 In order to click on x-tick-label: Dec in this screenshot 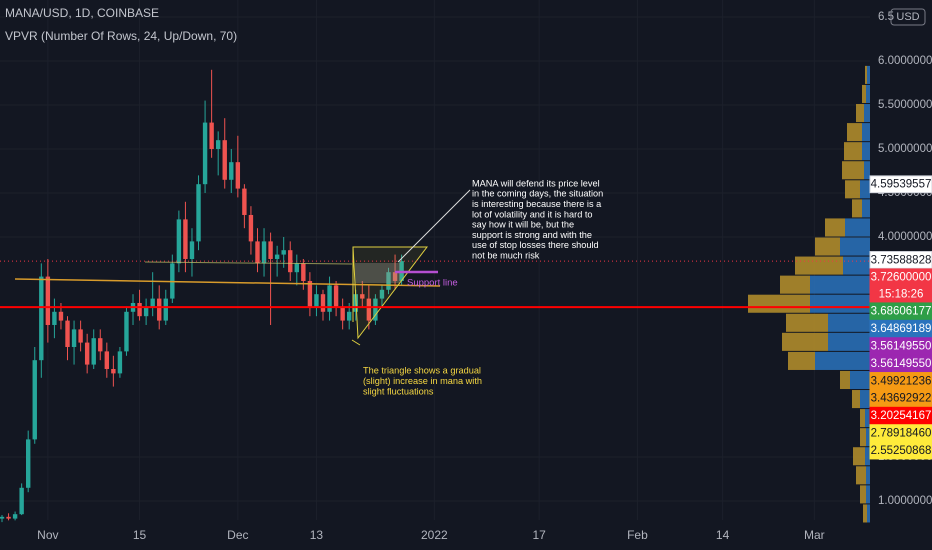, I will do `click(237, 535)`.